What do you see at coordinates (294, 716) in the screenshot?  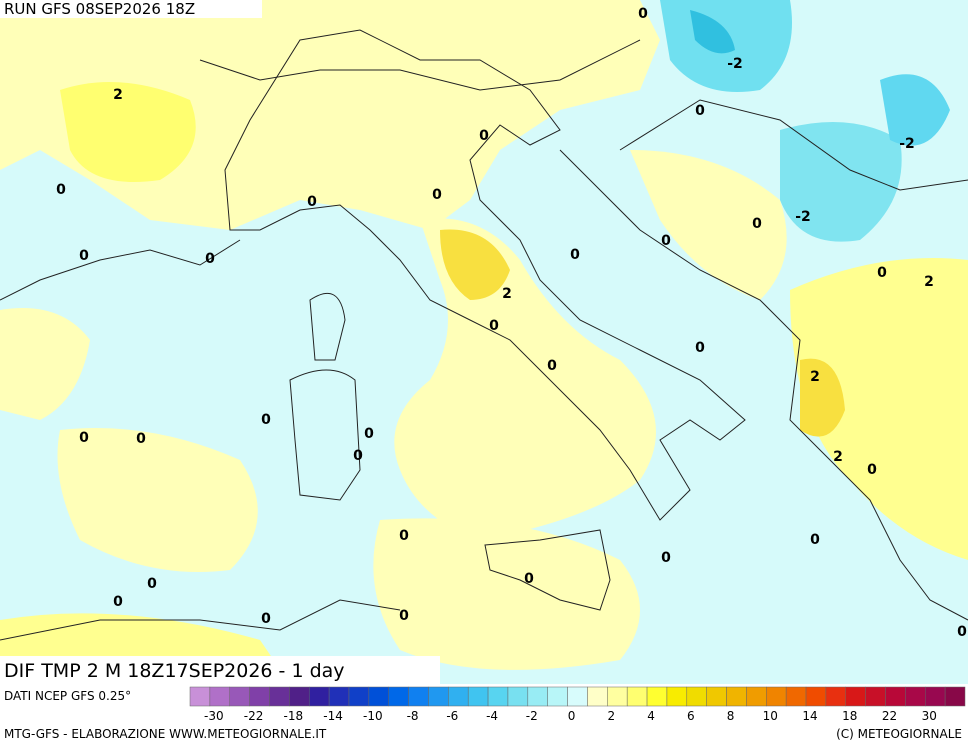 I see `colorbar-label: -18` at bounding box center [294, 716].